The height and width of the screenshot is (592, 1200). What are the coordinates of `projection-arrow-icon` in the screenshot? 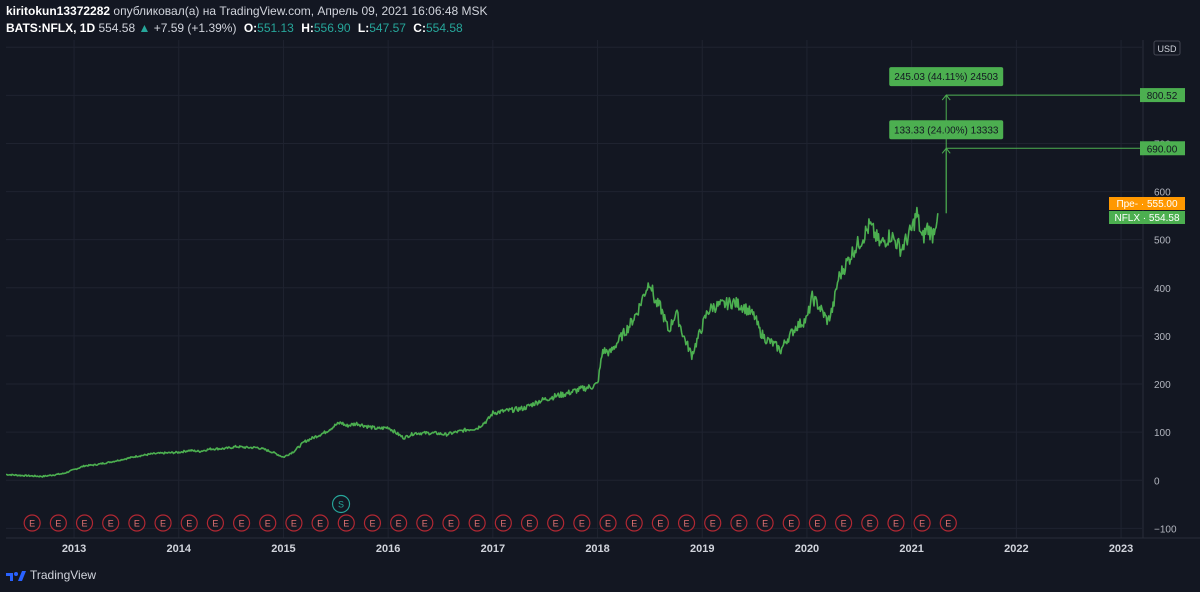 It's located at (946, 97).